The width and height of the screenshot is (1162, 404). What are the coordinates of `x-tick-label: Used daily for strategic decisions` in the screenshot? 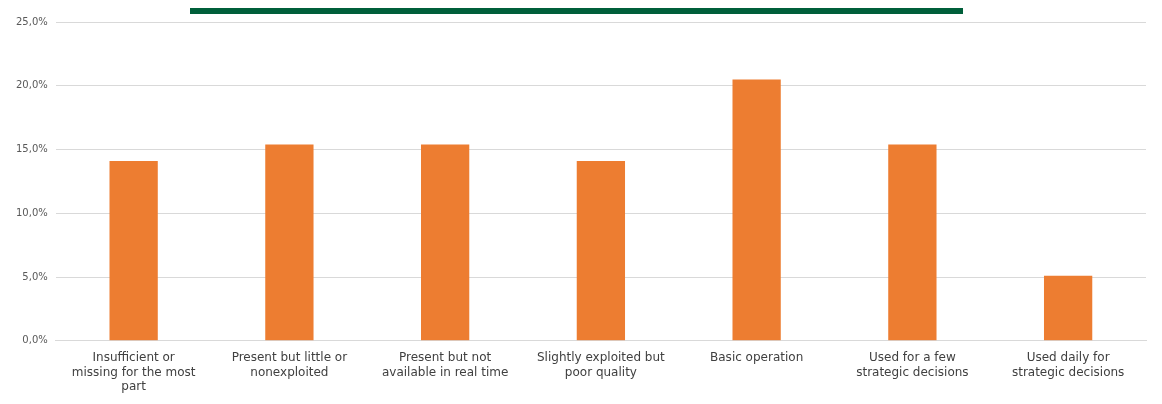 It's located at (1068, 364).